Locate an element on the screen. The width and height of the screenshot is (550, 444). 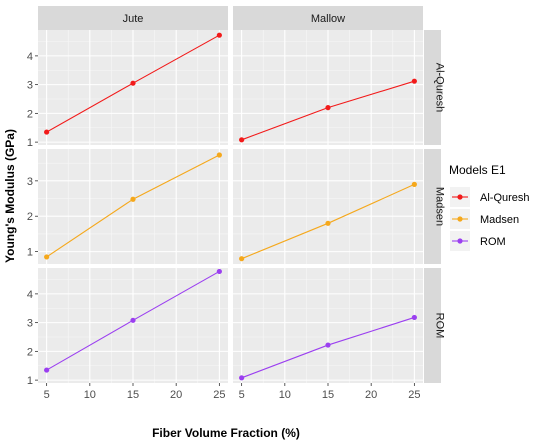
legend-item-rom: ROM is located at coordinates (478, 241).